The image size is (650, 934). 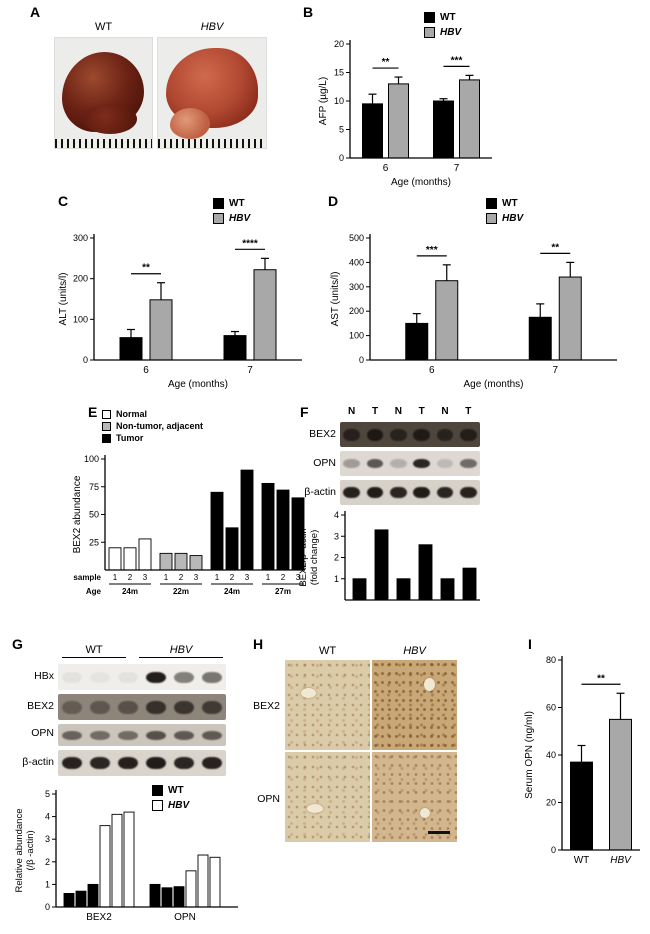 I want to click on panel-b-letter: B, so click(x=308, y=12).